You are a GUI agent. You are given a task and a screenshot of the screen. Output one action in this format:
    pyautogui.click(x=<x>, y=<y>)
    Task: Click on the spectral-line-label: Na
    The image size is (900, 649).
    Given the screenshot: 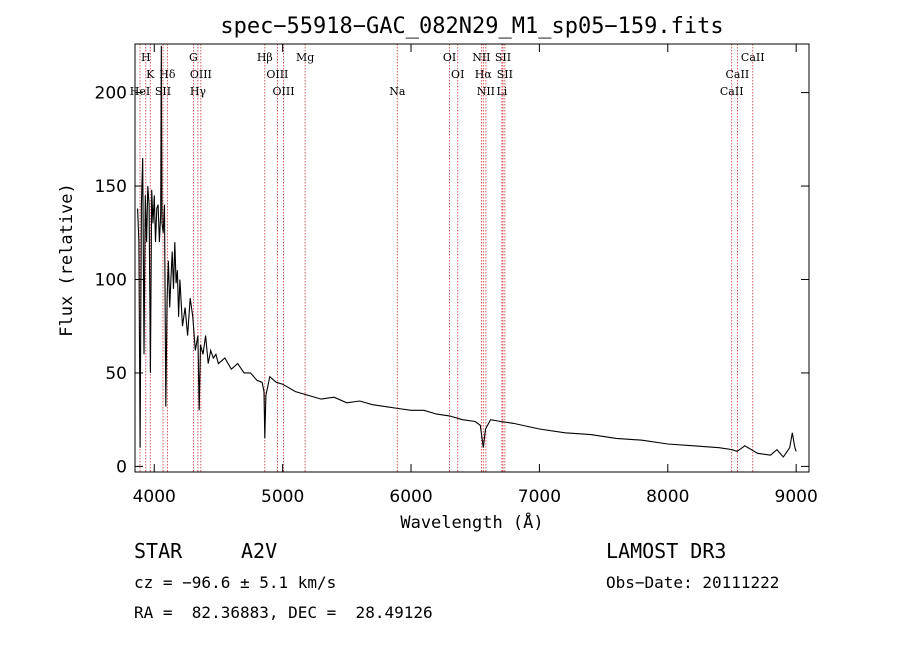 What is the action you would take?
    pyautogui.click(x=397, y=91)
    